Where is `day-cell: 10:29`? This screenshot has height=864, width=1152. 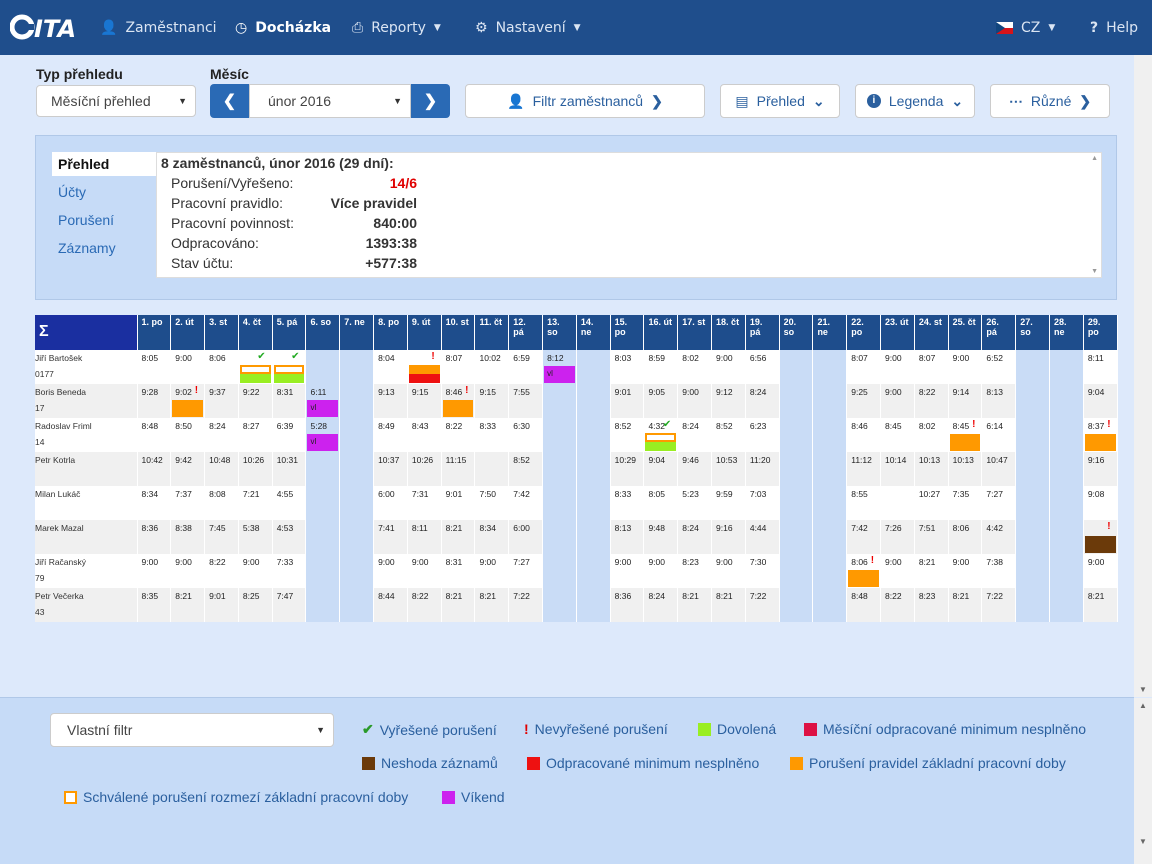 day-cell: 10:29 is located at coordinates (627, 469).